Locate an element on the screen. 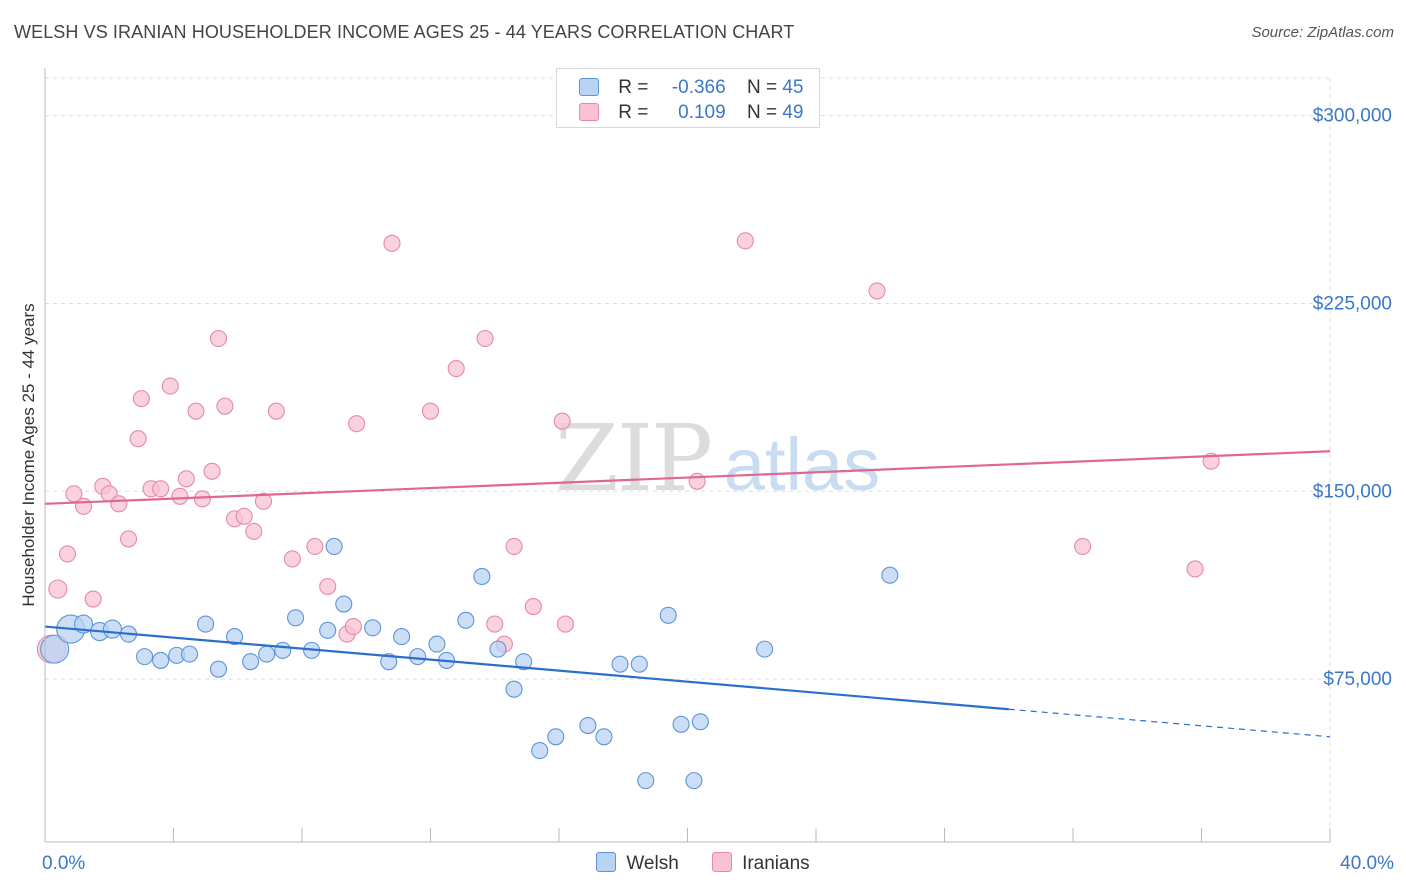 Image resolution: width=1406 pixels, height=892 pixels. welsh-r-value: -0.366 is located at coordinates (698, 87).